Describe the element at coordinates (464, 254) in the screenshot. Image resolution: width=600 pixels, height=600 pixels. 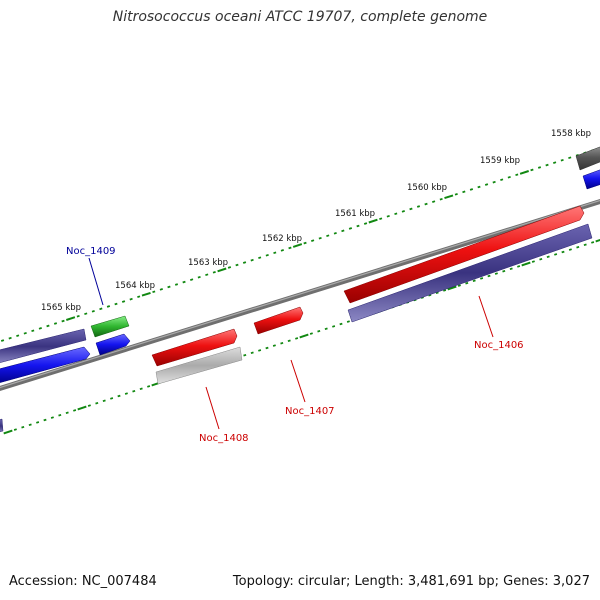
I see `gene-noc-1406-red` at that location.